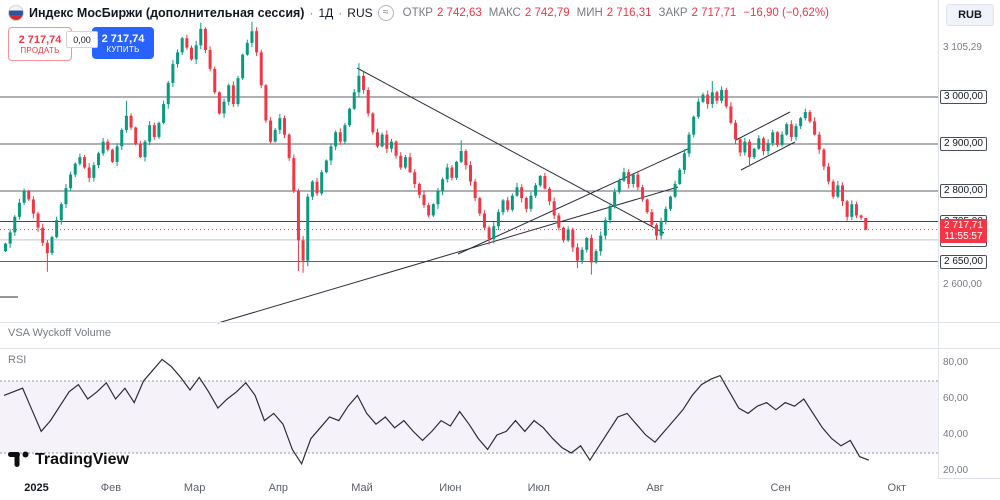 The image size is (1000, 500). Describe the element at coordinates (956, 434) in the screenshot. I see `rsi-axis-label: 40,00` at that location.